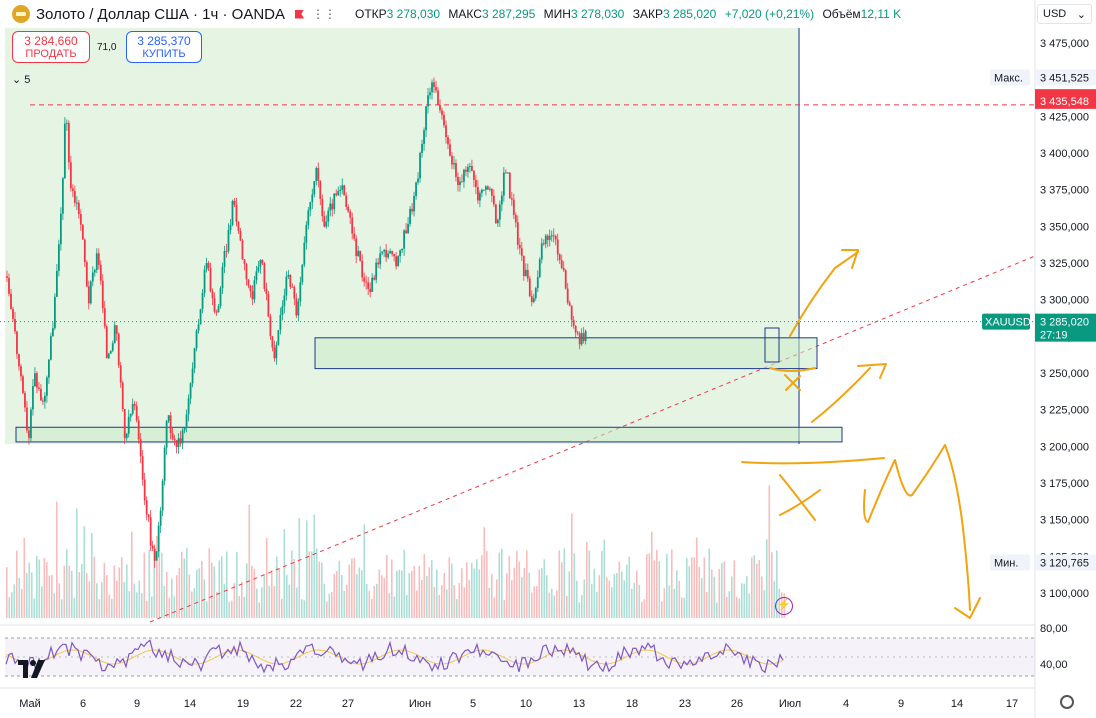  Describe the element at coordinates (160, 14) in the screenshot. I see `symbol-title: Золото / Доллар США · 1ч · OANDA` at that location.